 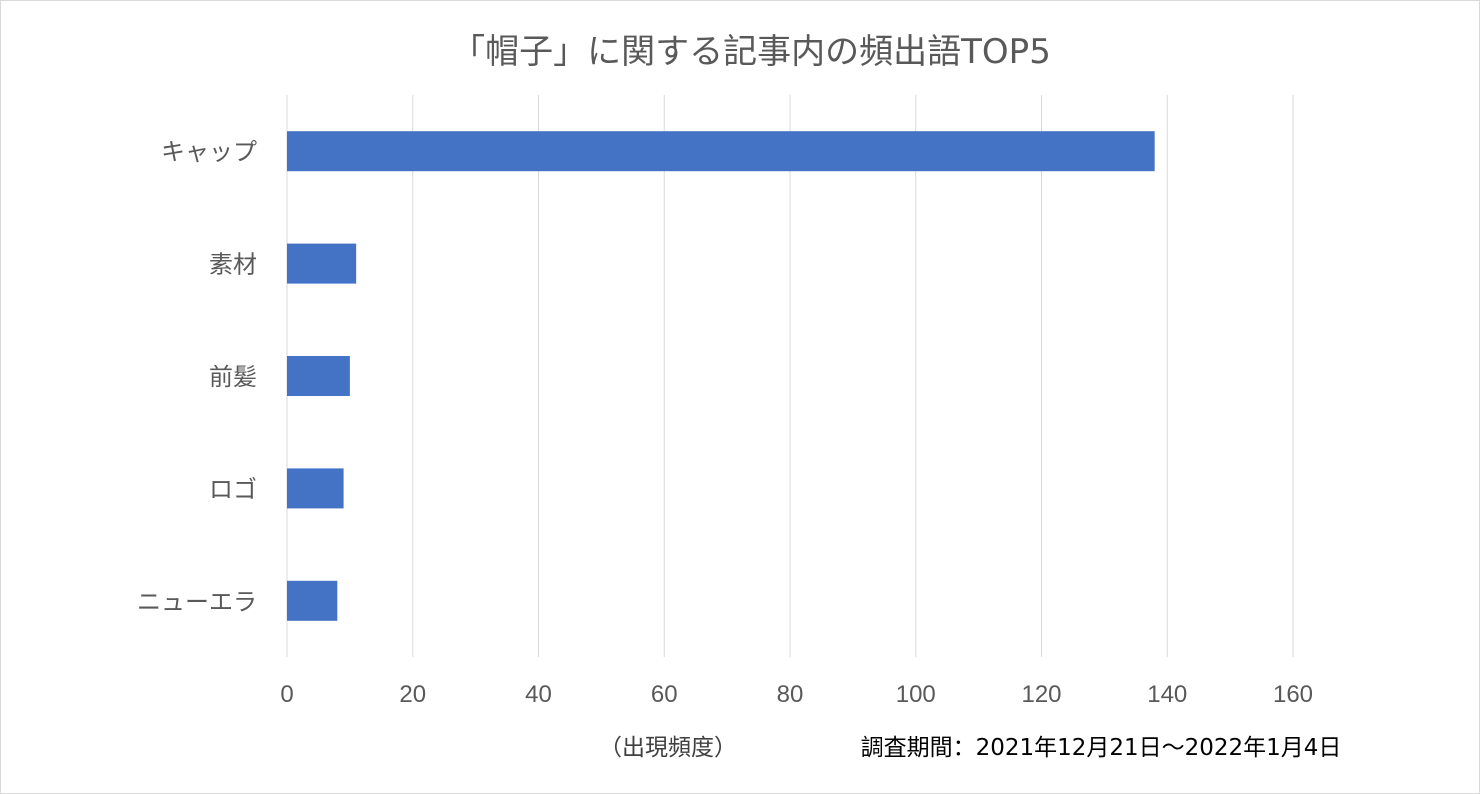 What do you see at coordinates (664, 694) in the screenshot?
I see `x-tick-label: 60` at bounding box center [664, 694].